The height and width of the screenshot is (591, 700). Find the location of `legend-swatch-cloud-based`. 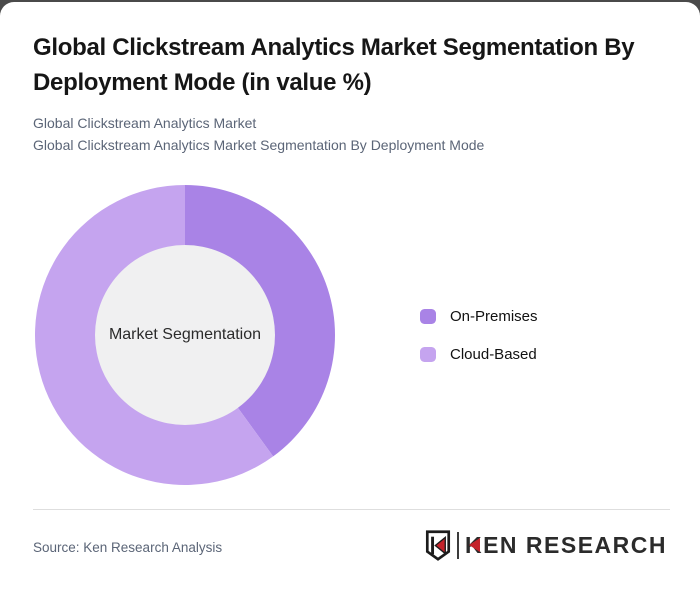

legend-swatch-cloud-based is located at coordinates (428, 354).